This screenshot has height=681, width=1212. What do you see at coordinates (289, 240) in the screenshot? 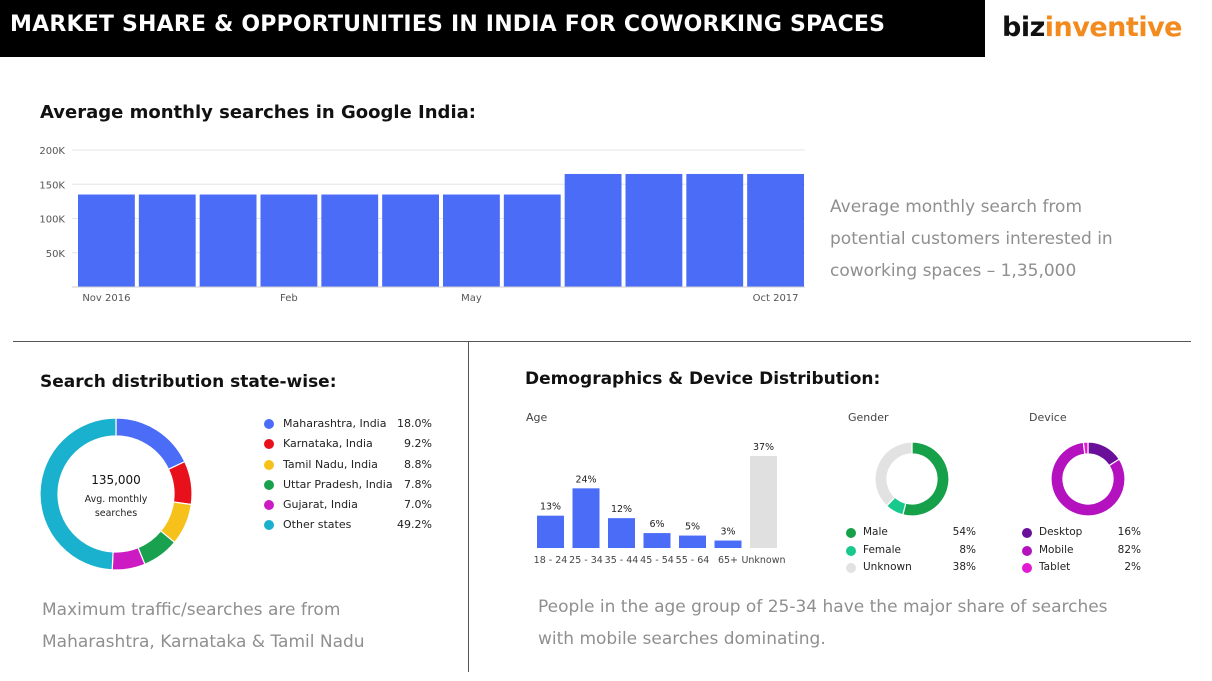
I see `bar-feb-2017` at bounding box center [289, 240].